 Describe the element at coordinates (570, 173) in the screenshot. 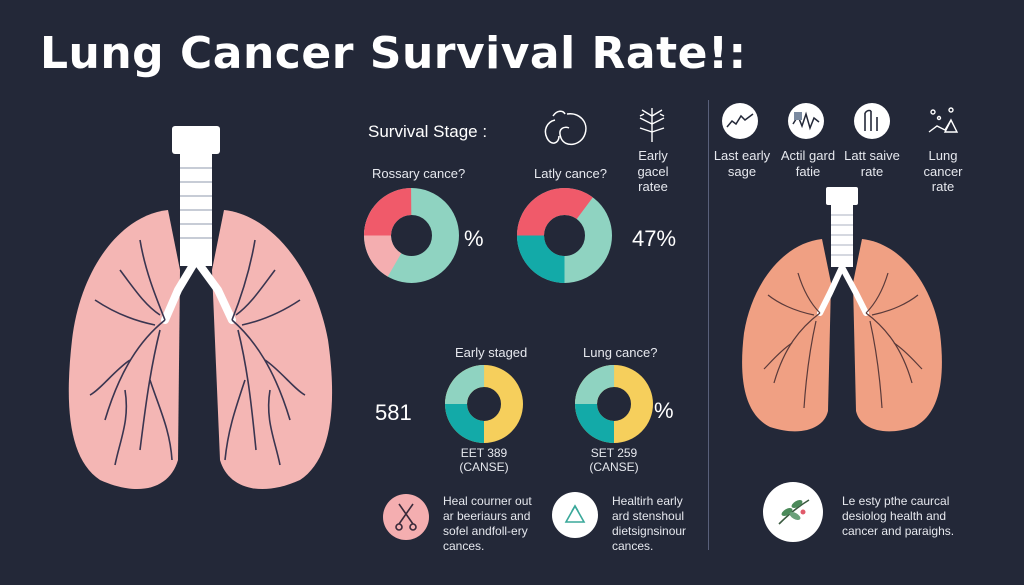

I see `donut-label: Latly cance?` at that location.